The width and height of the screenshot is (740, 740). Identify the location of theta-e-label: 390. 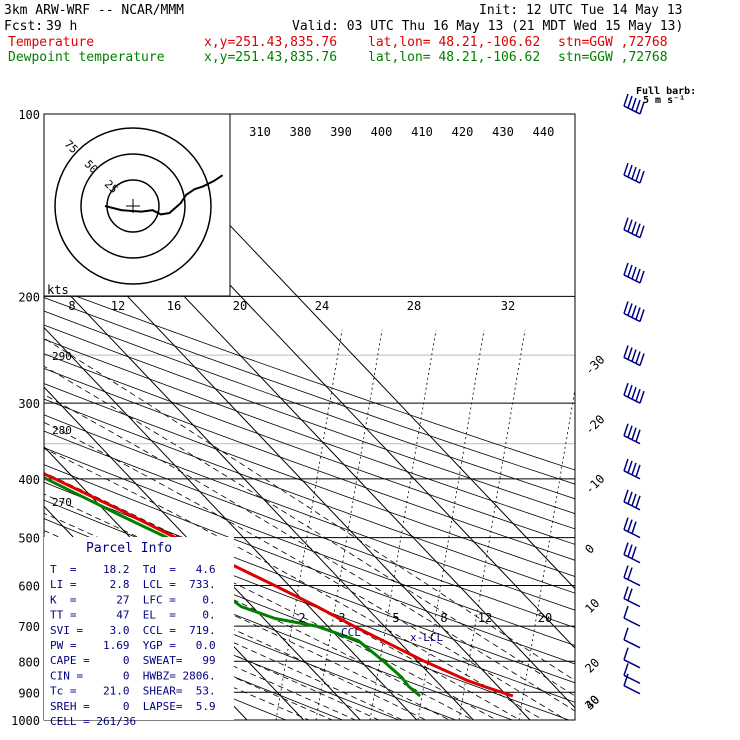
(341, 132).